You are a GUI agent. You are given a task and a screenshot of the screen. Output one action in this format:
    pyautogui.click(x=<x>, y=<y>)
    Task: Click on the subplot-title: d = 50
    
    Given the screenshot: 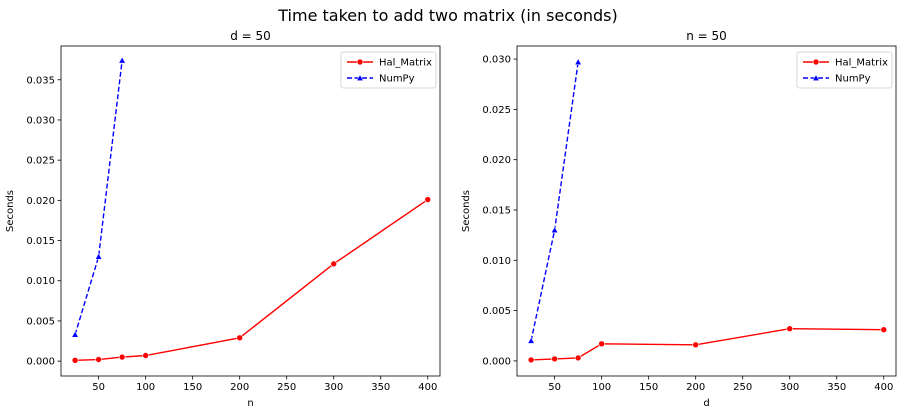 What is the action you would take?
    pyautogui.click(x=250, y=36)
    